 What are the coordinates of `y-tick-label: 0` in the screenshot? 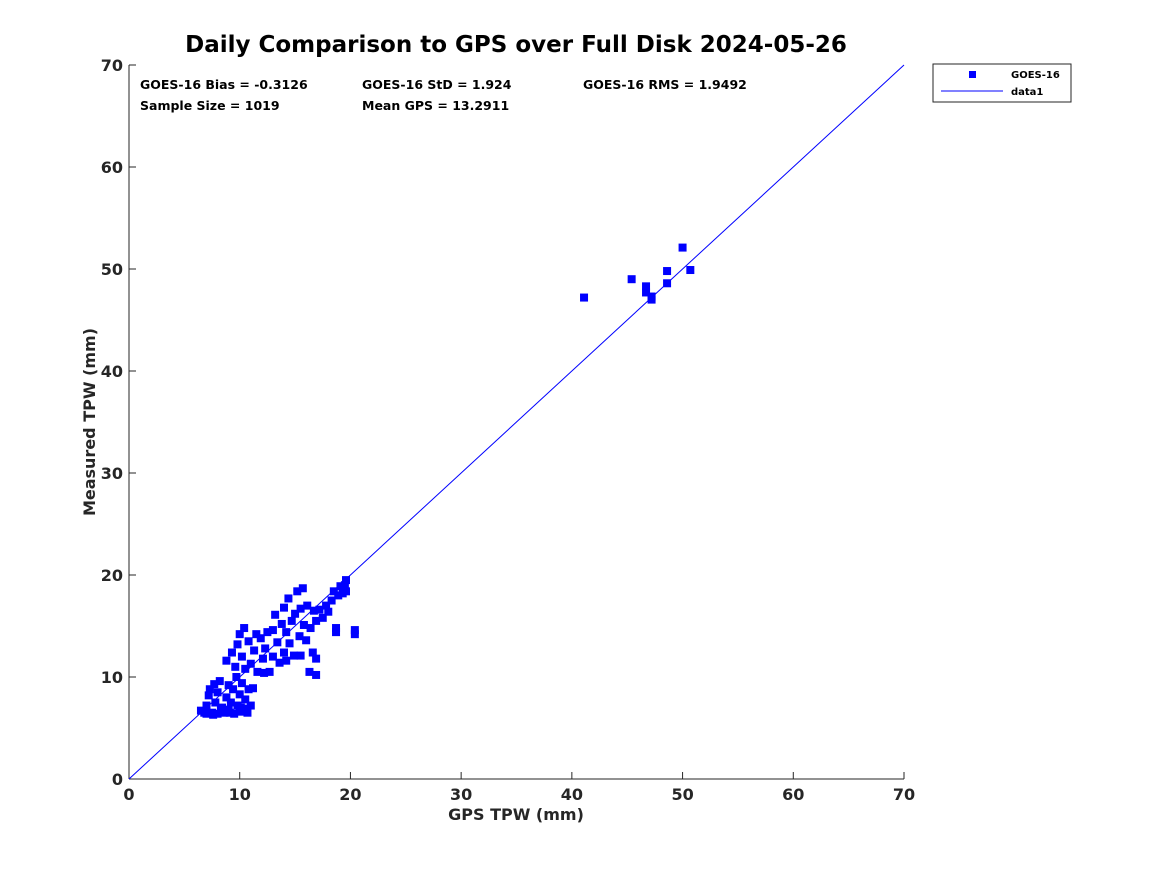 It's located at (117, 779).